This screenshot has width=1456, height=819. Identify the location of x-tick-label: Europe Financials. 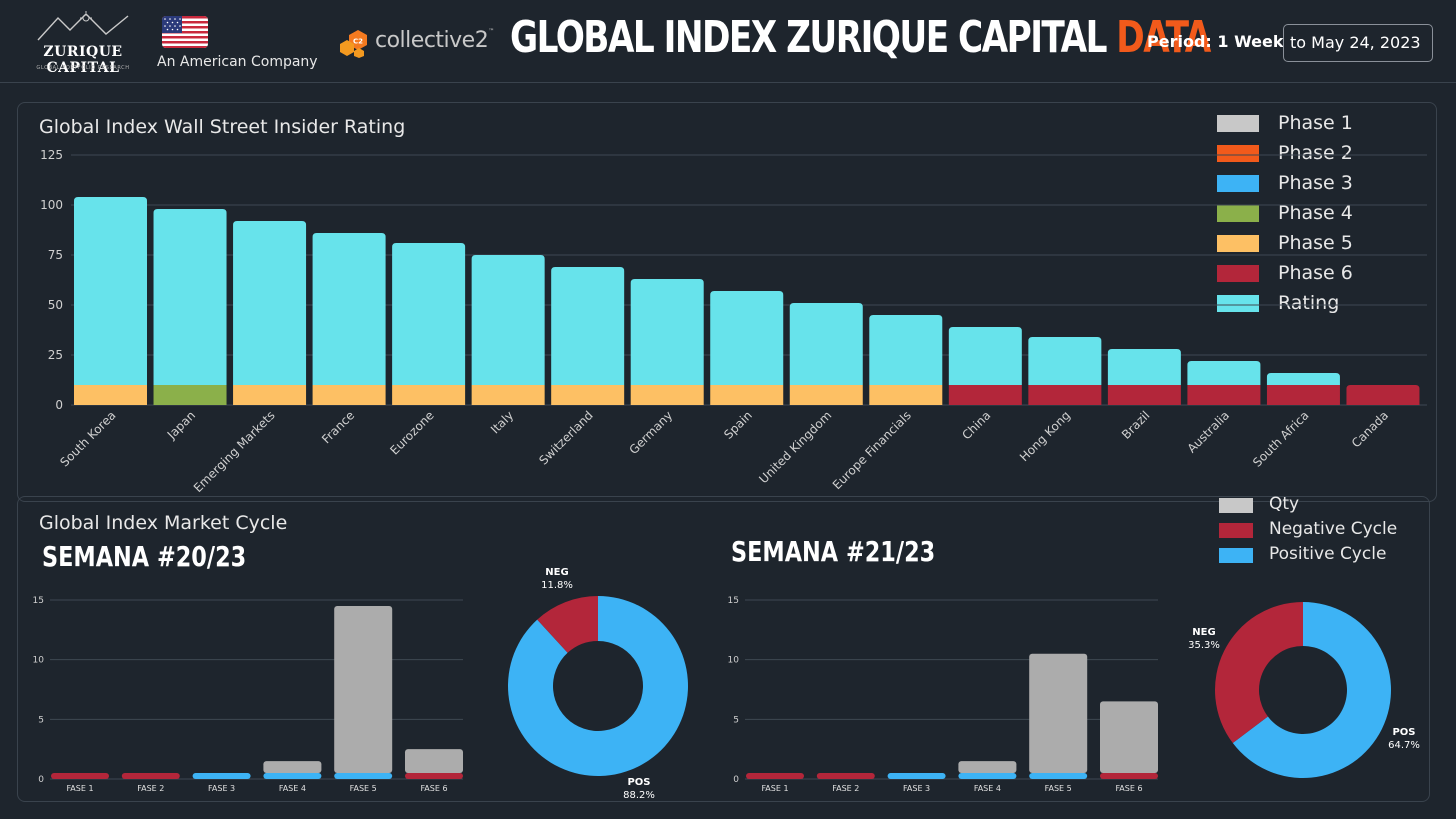
(872, 450).